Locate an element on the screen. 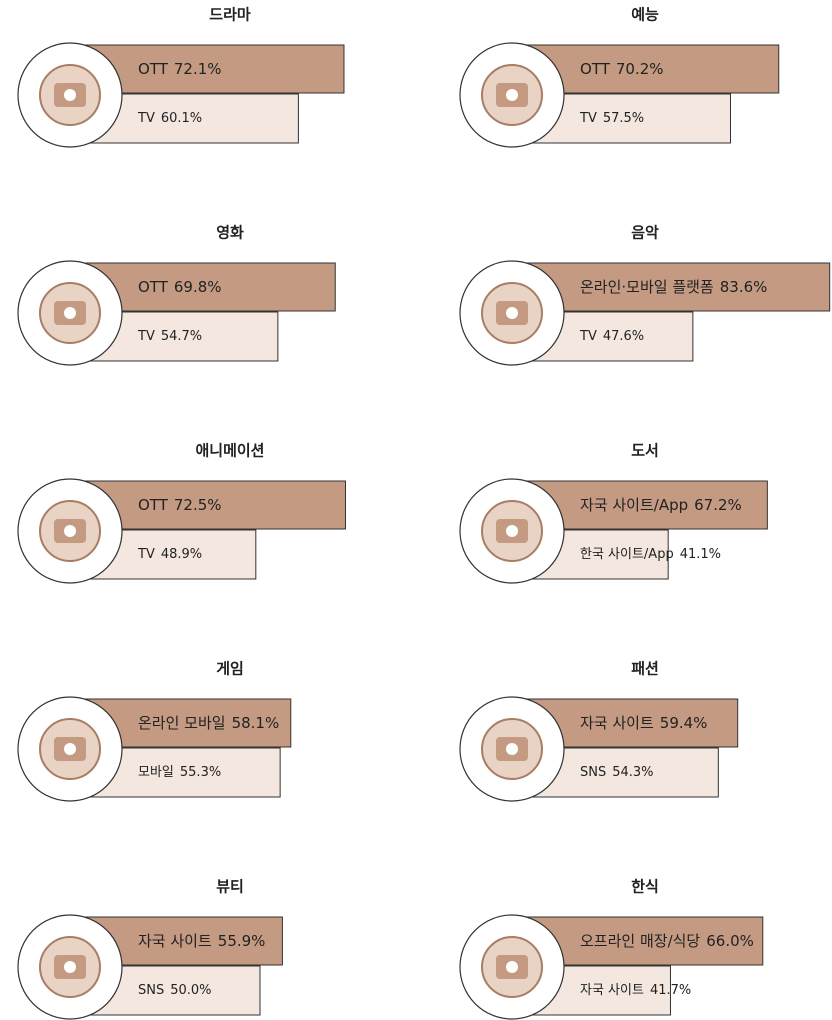  panel-title: 도서 is located at coordinates (645, 451).